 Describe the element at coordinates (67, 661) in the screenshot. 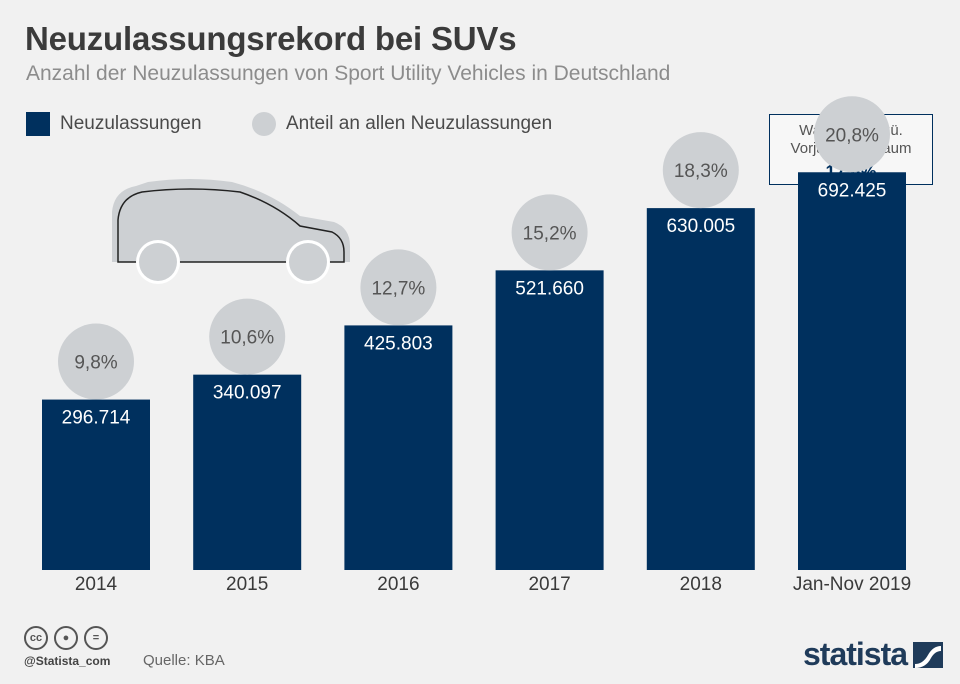

I see `social-handle: @Statista_com` at that location.